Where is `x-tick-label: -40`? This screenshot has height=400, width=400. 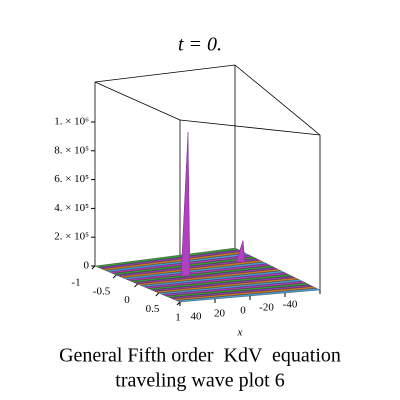
x-tick-label: -40 is located at coordinates (290, 305).